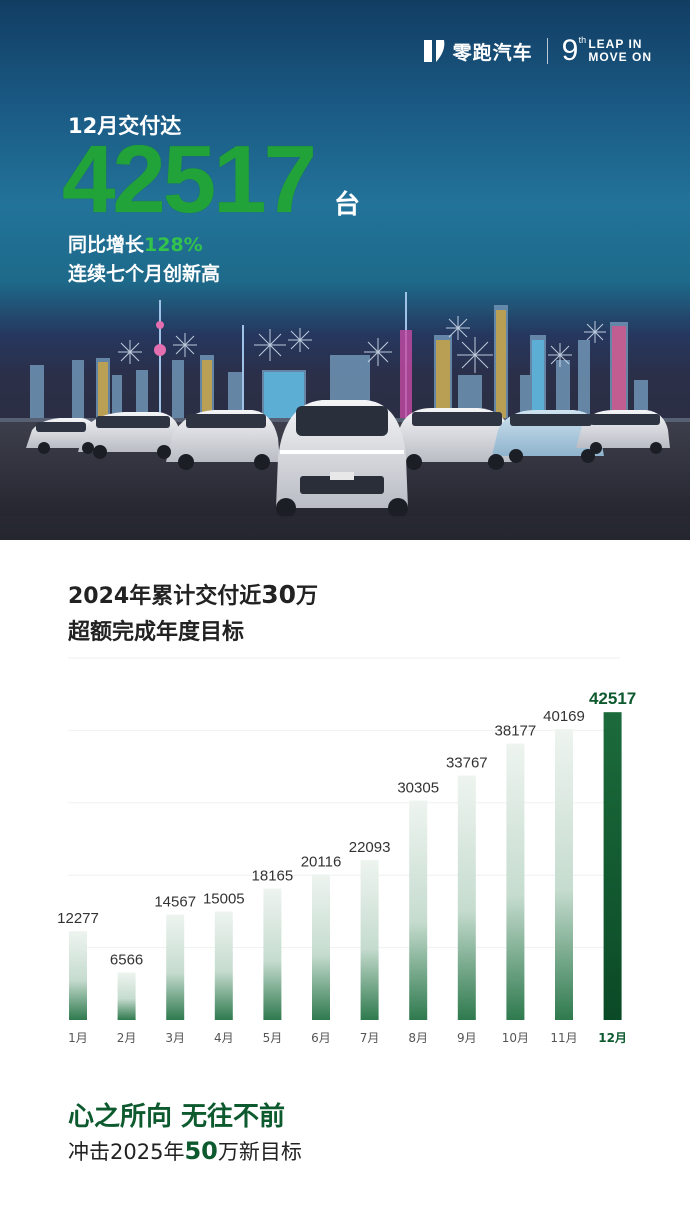  I want to click on bar-12月, so click(612, 866).